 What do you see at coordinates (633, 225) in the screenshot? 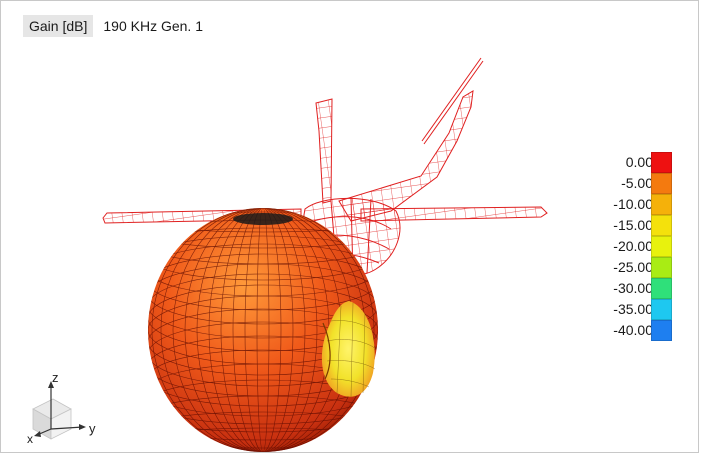
I see `legend-label: -15.00` at bounding box center [633, 225].